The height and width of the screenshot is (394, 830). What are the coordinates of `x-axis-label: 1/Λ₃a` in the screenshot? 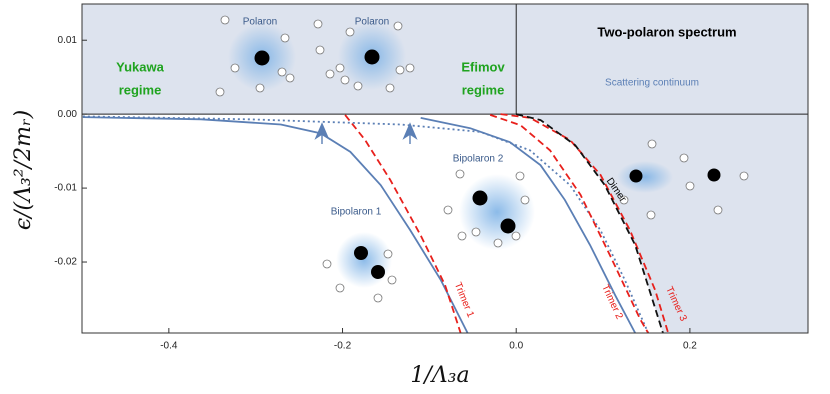 It's located at (439, 375).